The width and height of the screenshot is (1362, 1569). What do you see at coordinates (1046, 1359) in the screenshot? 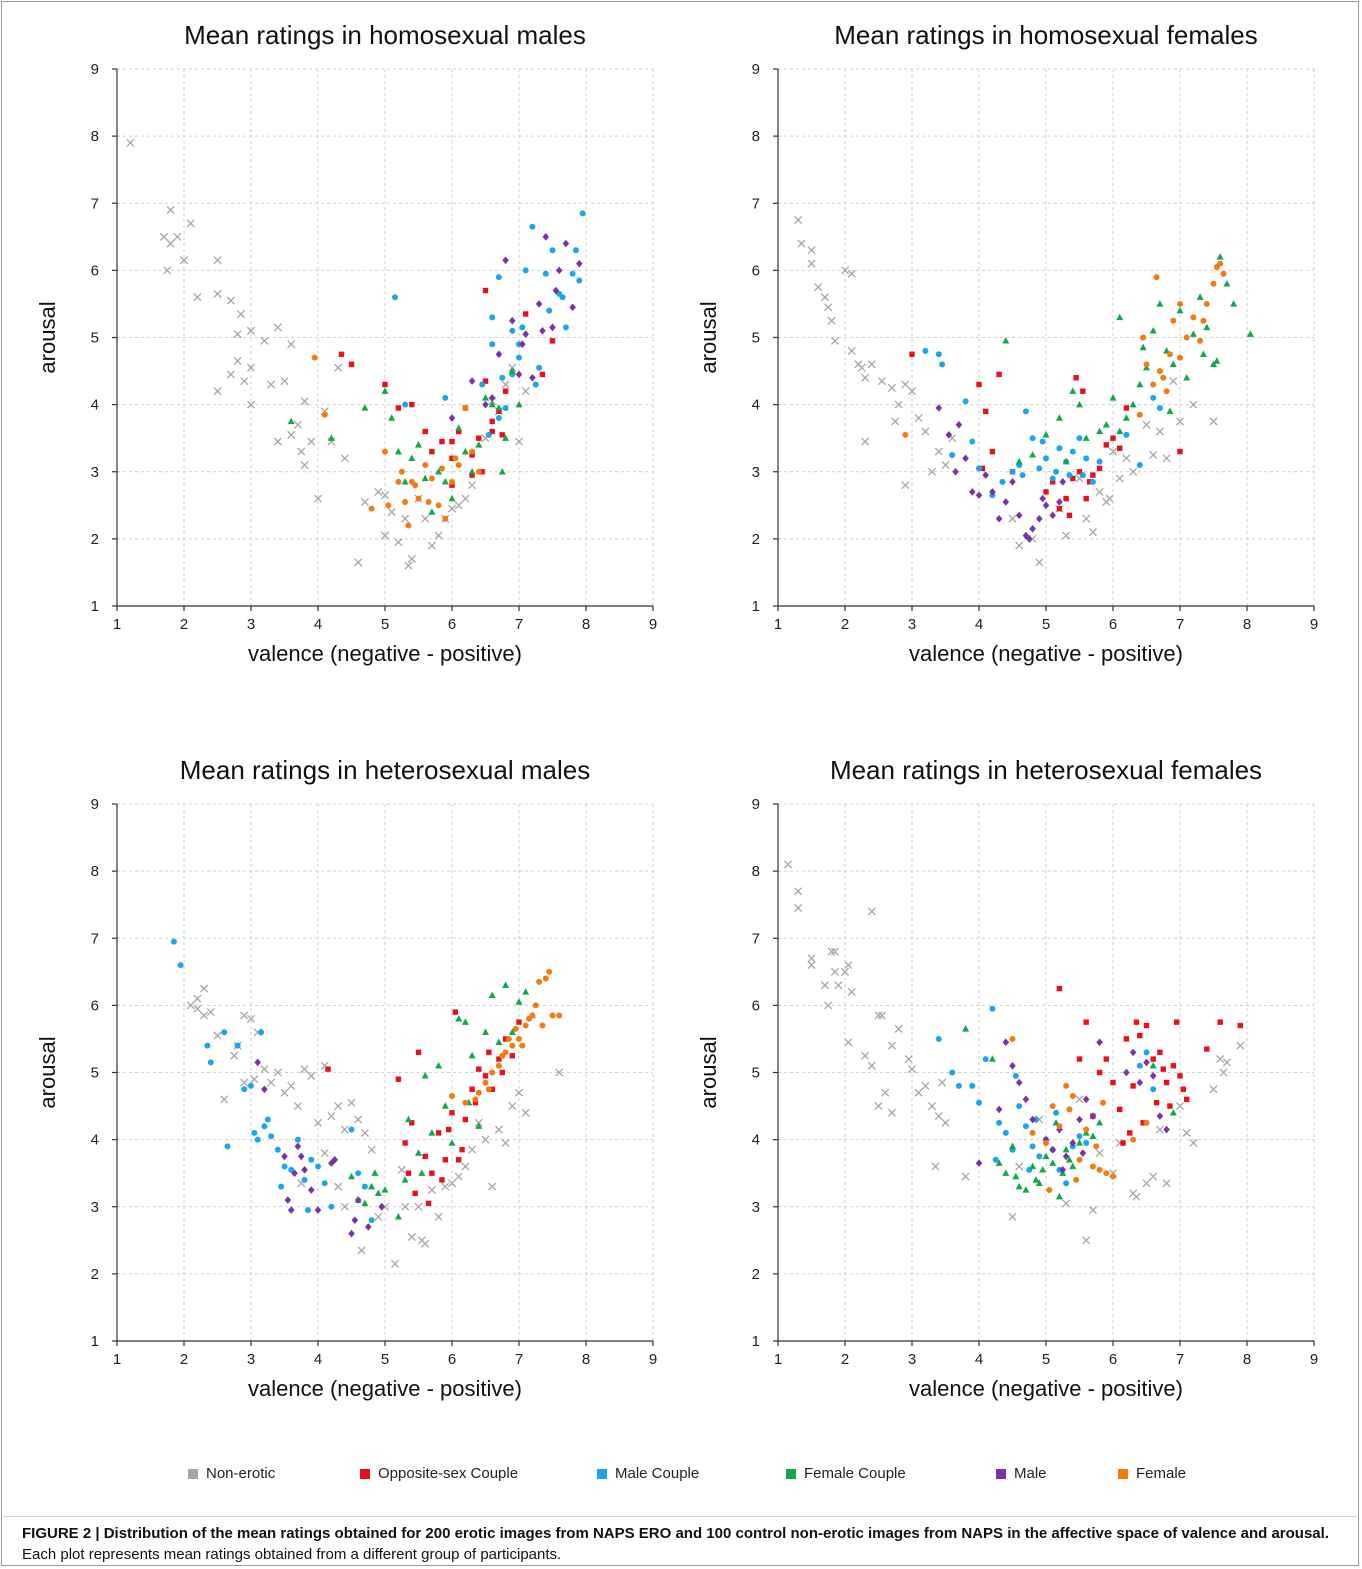
I see `x-tick-label: 5` at bounding box center [1046, 1359].